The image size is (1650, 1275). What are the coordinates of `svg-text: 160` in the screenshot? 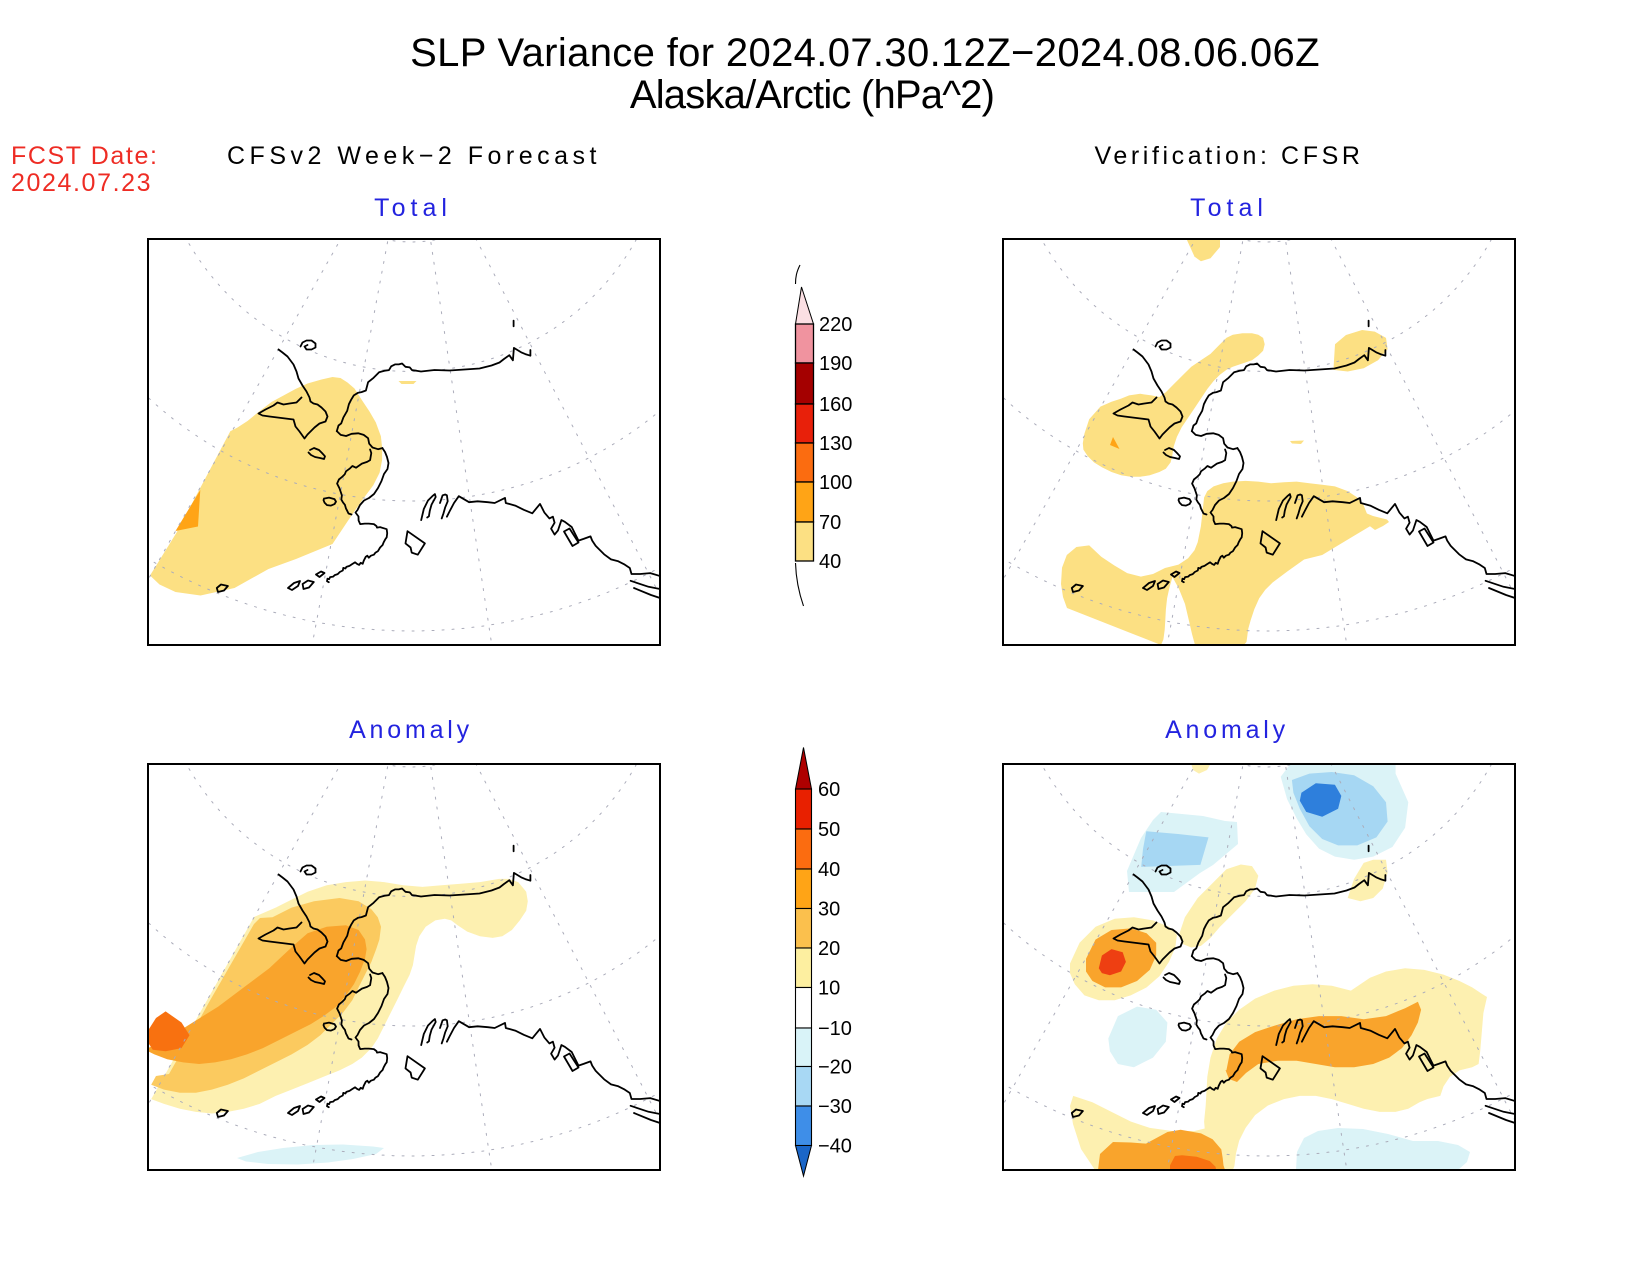 It's located at (835, 405).